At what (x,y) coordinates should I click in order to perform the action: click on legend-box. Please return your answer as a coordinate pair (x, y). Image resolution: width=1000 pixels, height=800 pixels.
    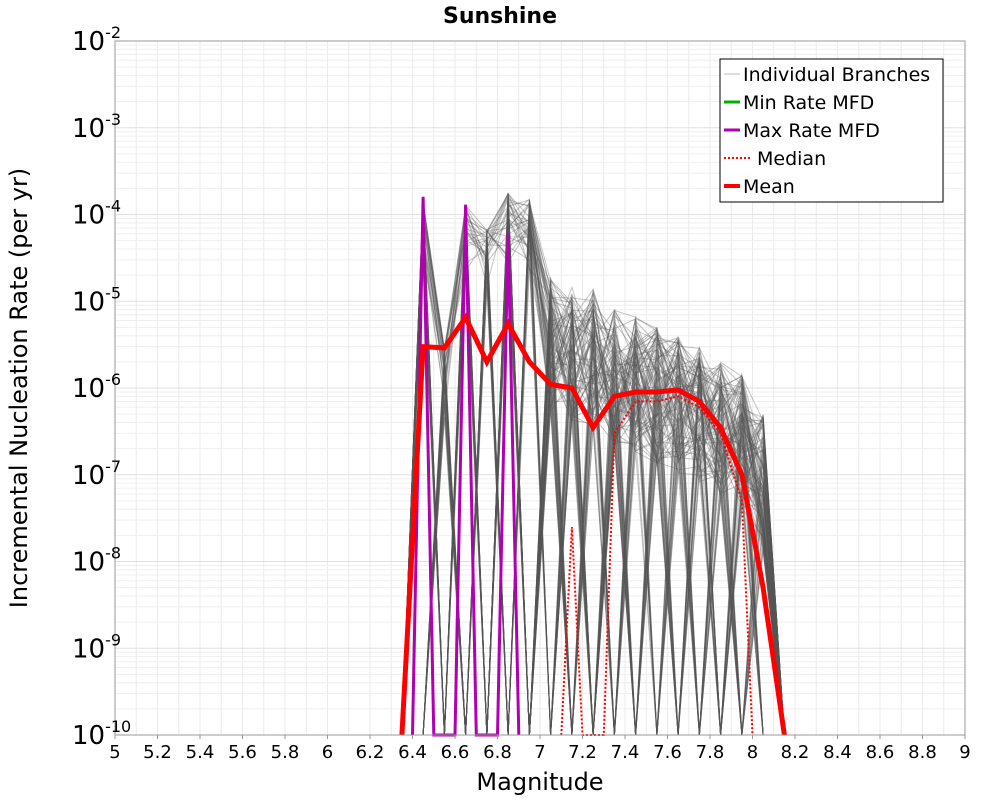
    Looking at the image, I should click on (831, 130).